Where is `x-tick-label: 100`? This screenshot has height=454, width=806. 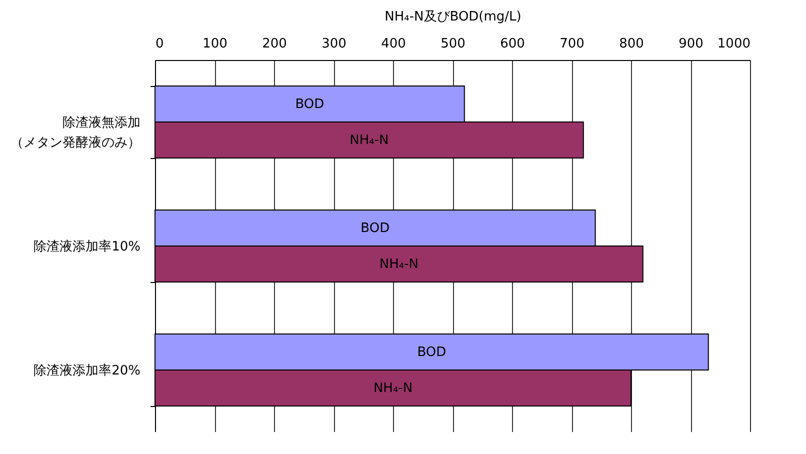 x-tick-label: 100 is located at coordinates (215, 44).